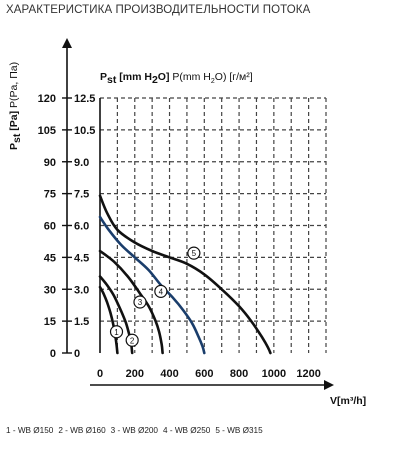  I want to click on x-tick-label: 1200, so click(308, 374).